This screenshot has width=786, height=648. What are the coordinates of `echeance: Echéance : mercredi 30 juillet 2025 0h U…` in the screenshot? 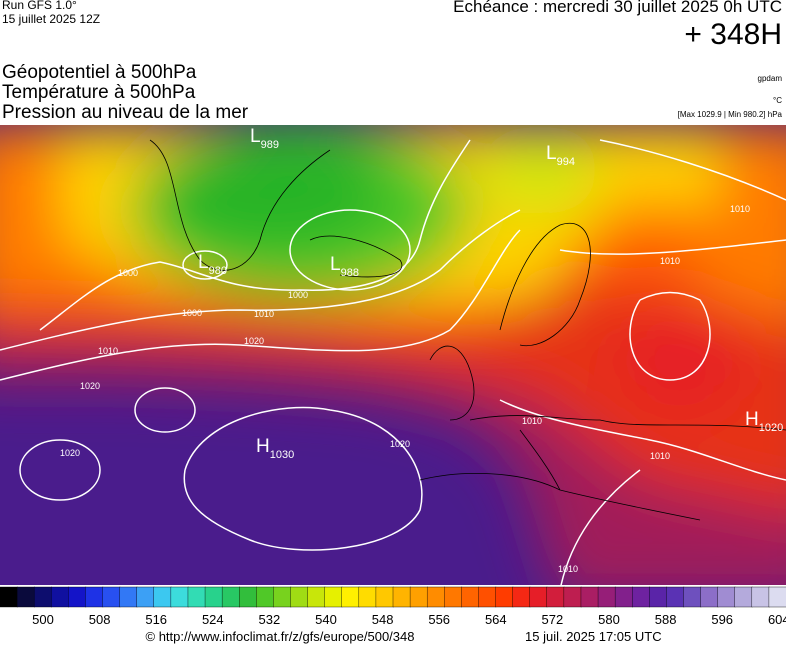 It's located at (617, 8).